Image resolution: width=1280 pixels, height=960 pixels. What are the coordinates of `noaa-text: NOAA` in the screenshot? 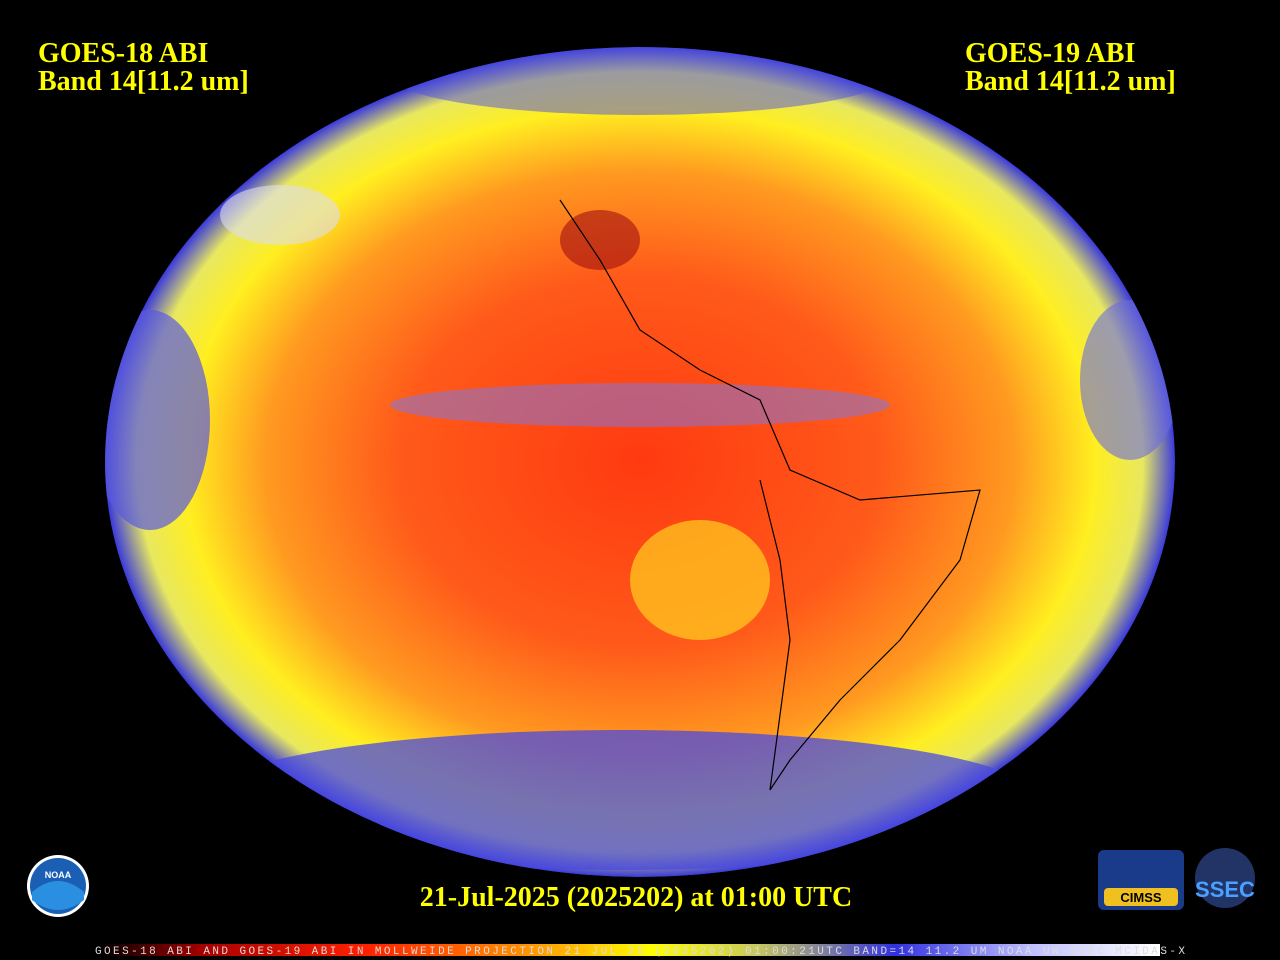 It's located at (58, 875).